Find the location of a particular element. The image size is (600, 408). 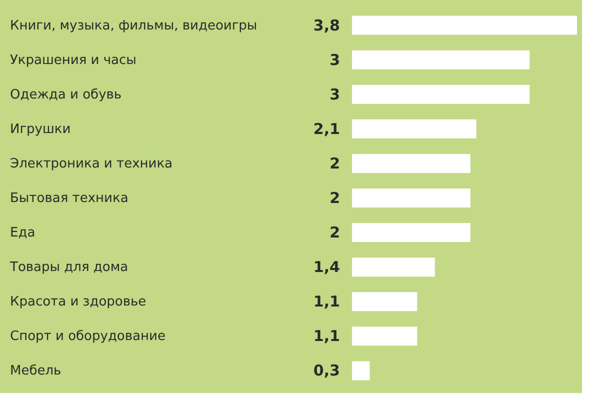

y-tick-label: Спорт и оборудование is located at coordinates (88, 336).